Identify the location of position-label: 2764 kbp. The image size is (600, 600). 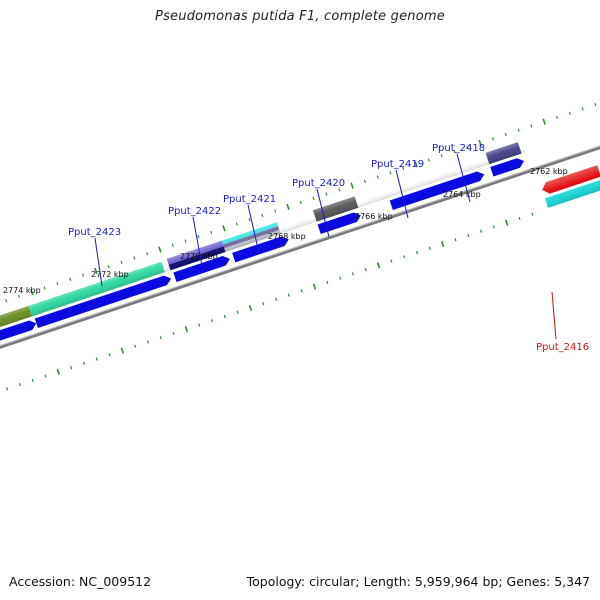
(462, 194).